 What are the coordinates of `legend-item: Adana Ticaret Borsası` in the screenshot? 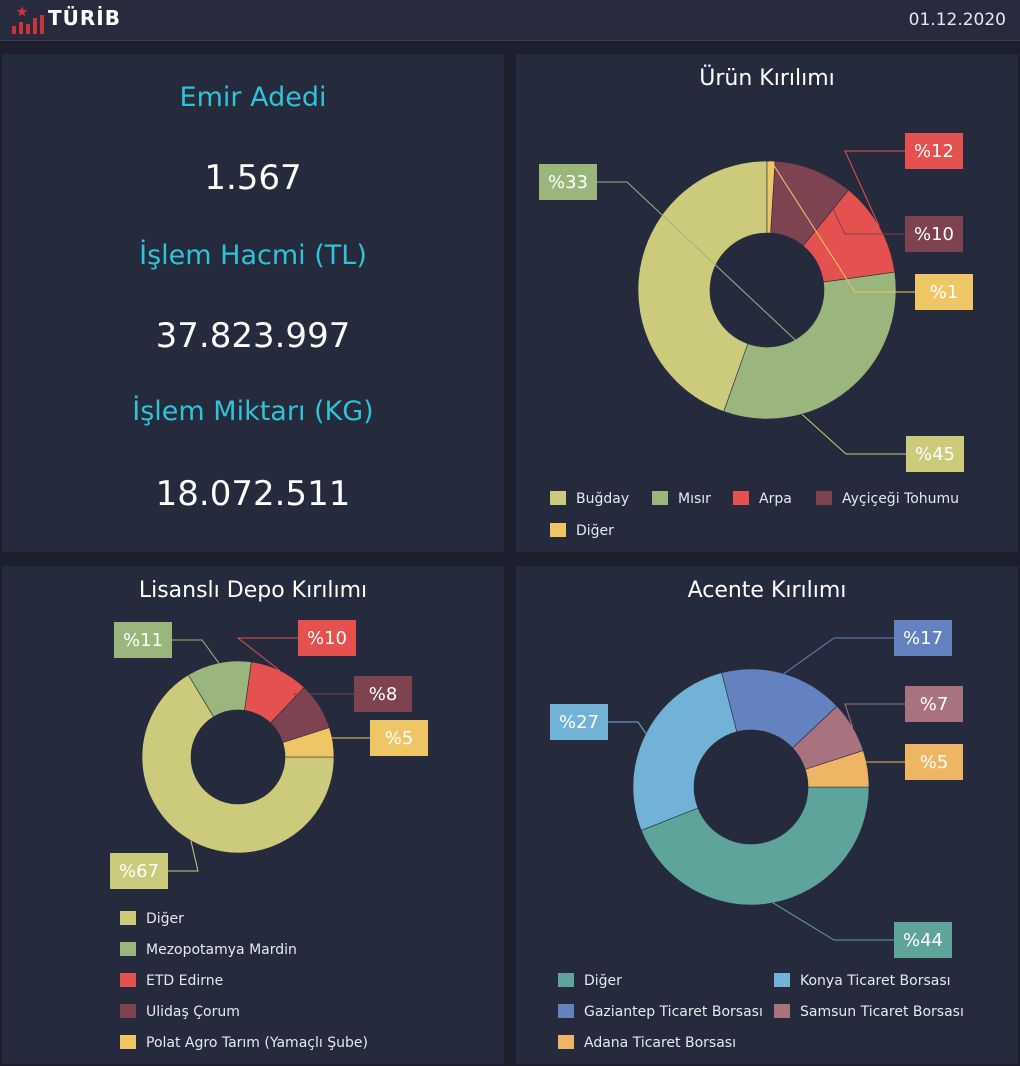 It's located at (647, 1043).